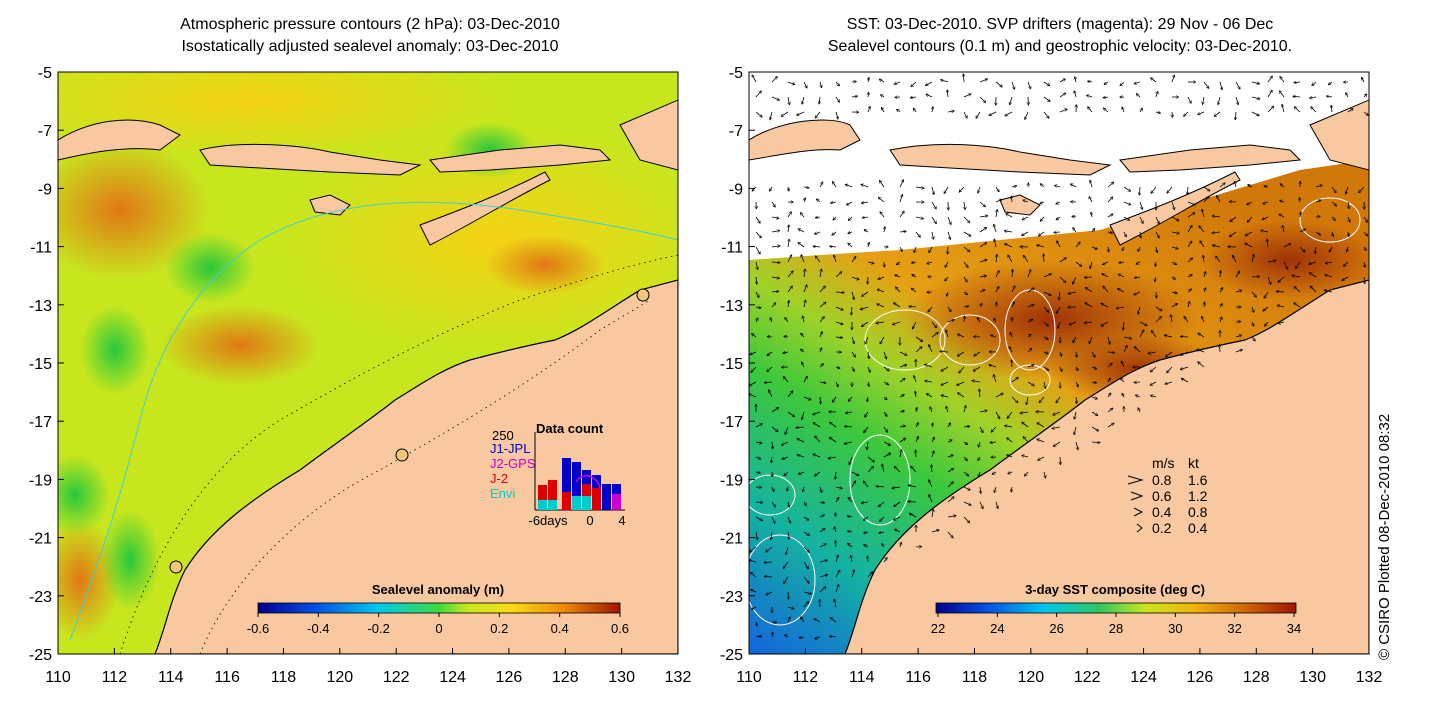 The image size is (1440, 720). Describe the element at coordinates (1312, 677) in the screenshot. I see `lon-tick-label: 130` at that location.